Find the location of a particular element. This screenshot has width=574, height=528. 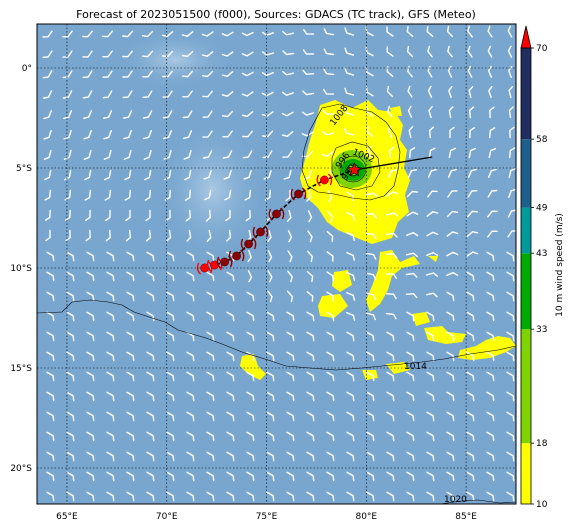

lat-tick-label: 15°S is located at coordinates (21, 369).